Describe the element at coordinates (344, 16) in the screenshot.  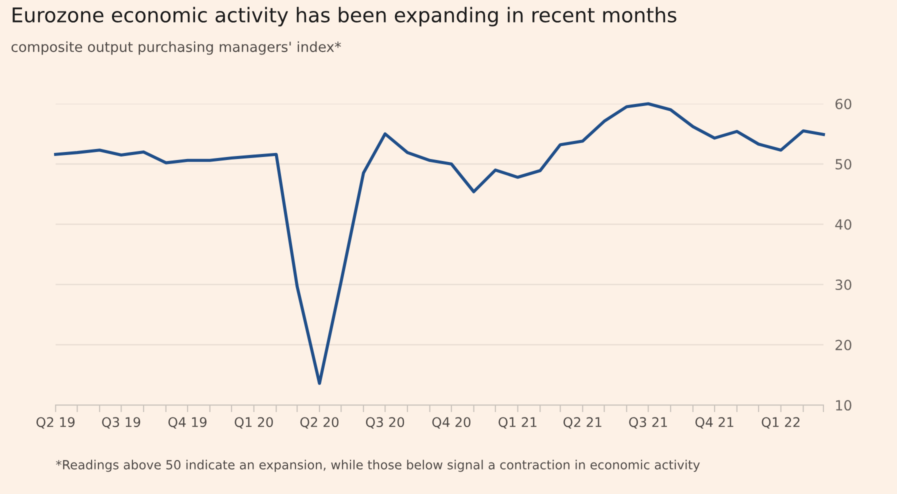
I see `chart-title: Eurozone economic activity has been expanding in recent months` at that location.